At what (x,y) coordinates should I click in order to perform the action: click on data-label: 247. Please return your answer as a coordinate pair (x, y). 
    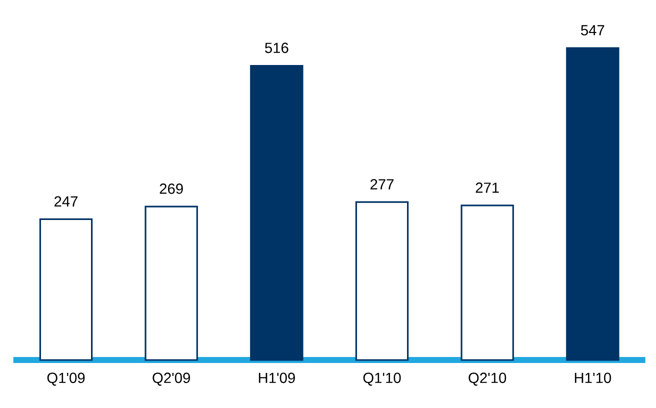
    Looking at the image, I should click on (66, 201).